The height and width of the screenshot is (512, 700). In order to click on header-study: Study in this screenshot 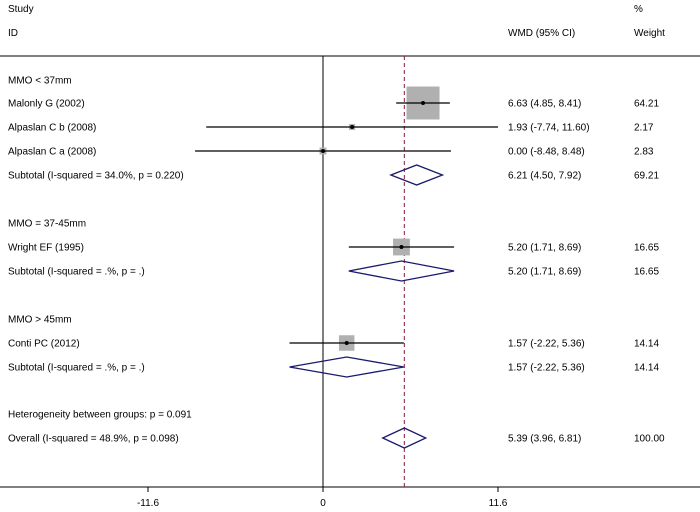, I will do `click(21, 9)`.